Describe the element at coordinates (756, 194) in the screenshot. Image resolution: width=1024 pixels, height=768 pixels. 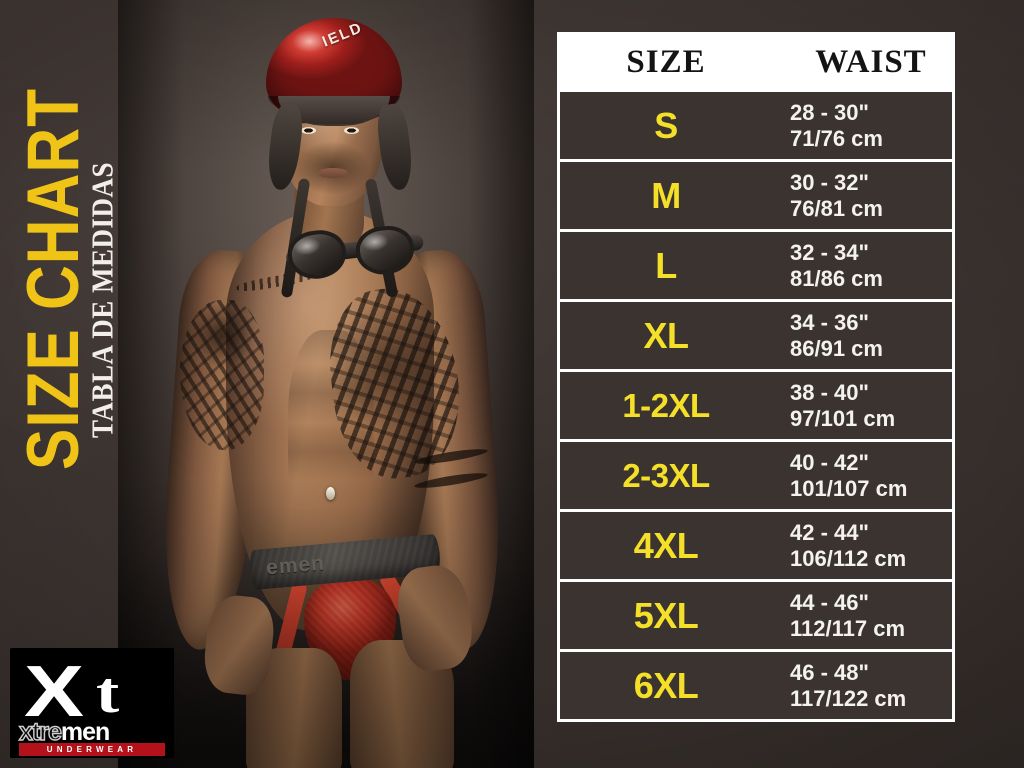
I see `table-row: M 30 - 32" 76/81 cm` at that location.